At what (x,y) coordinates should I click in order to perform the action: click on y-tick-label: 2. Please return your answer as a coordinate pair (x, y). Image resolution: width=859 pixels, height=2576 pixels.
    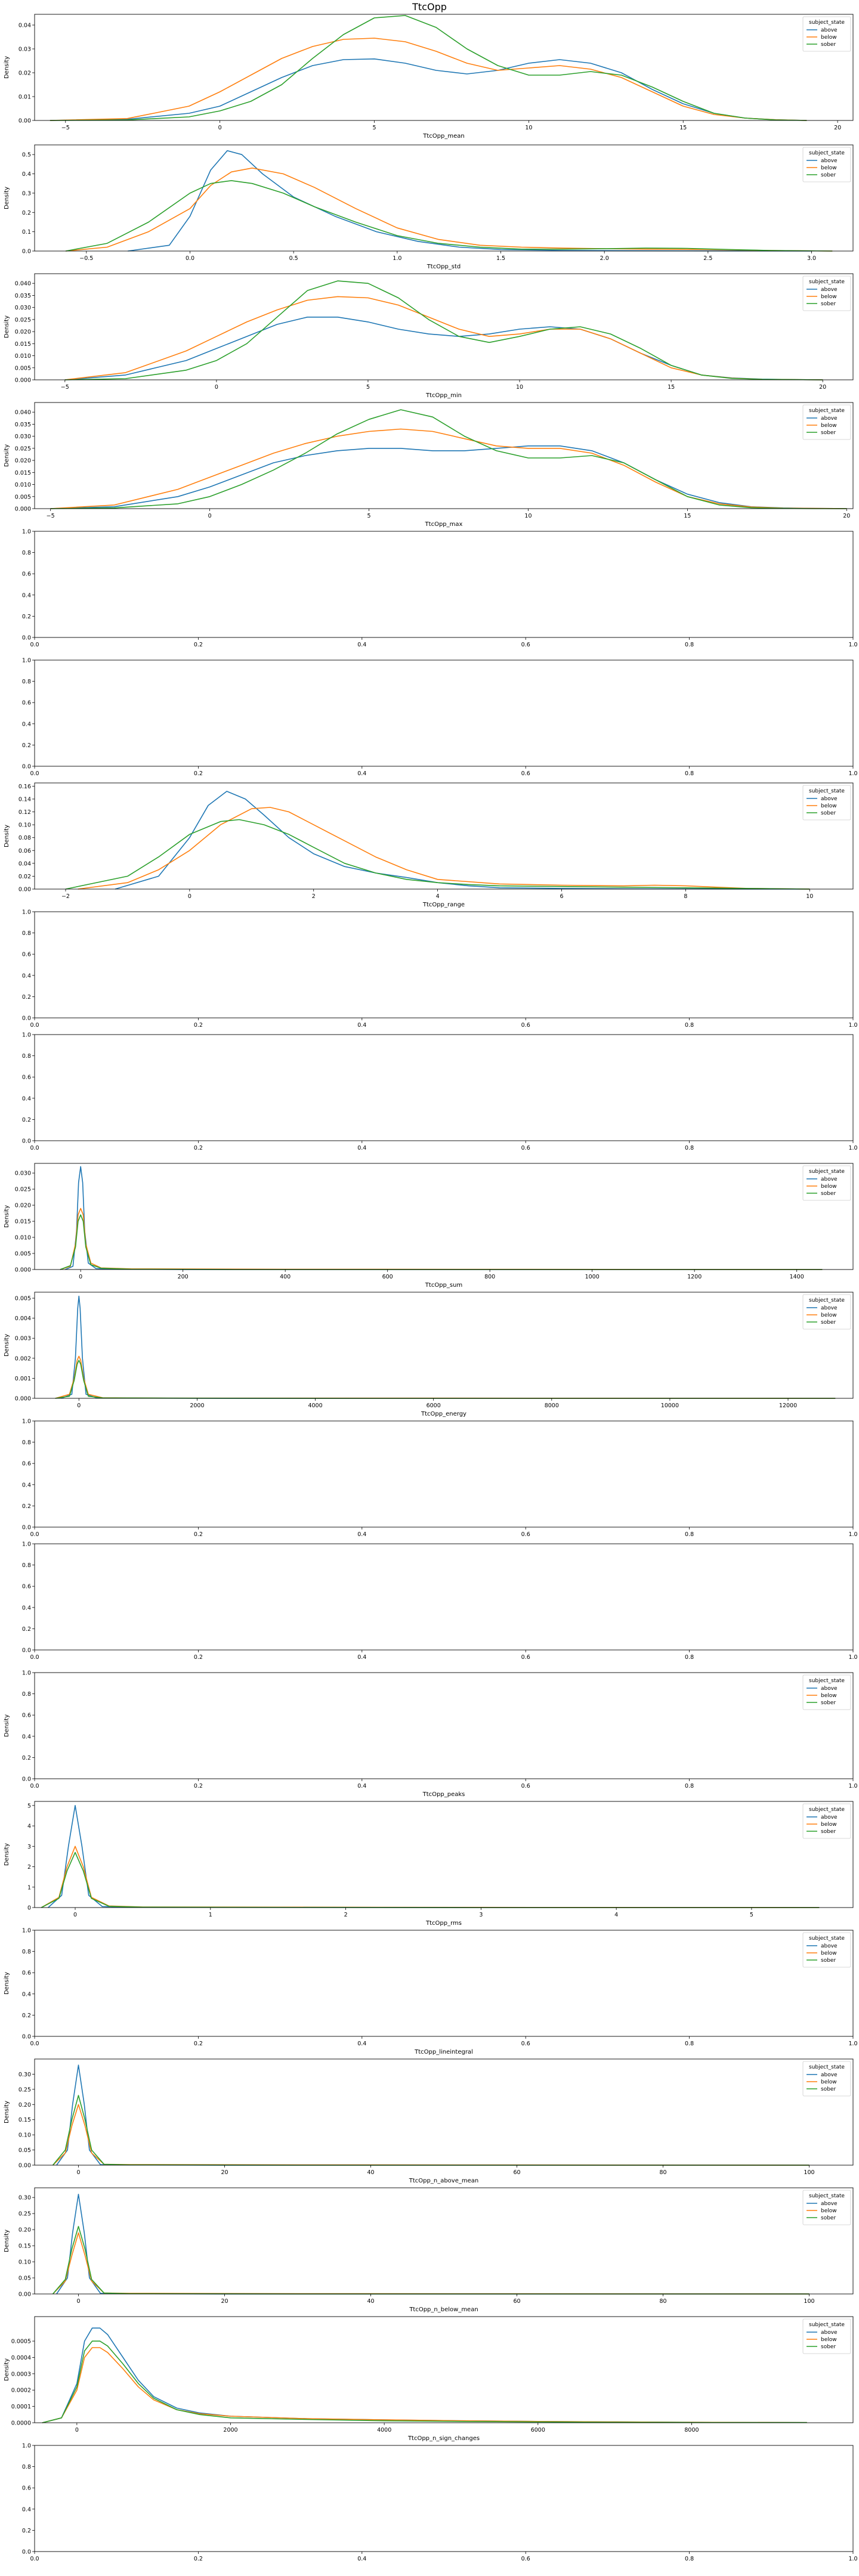
    Looking at the image, I should click on (29, 1867).